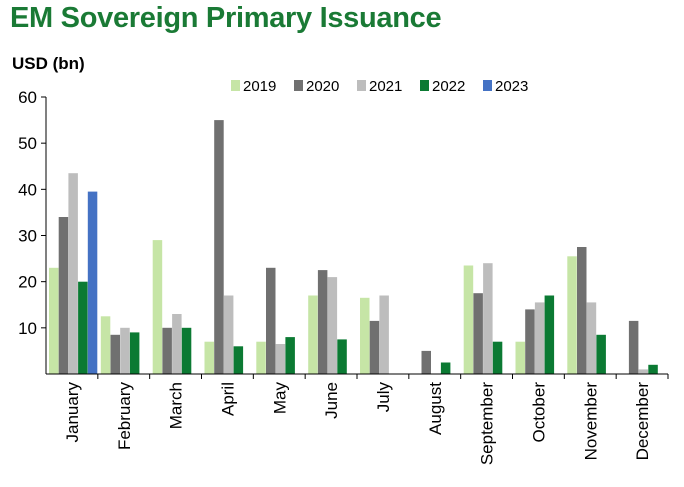 The height and width of the screenshot is (487, 684). What do you see at coordinates (322, 322) in the screenshot?
I see `bar-2020-june` at bounding box center [322, 322].